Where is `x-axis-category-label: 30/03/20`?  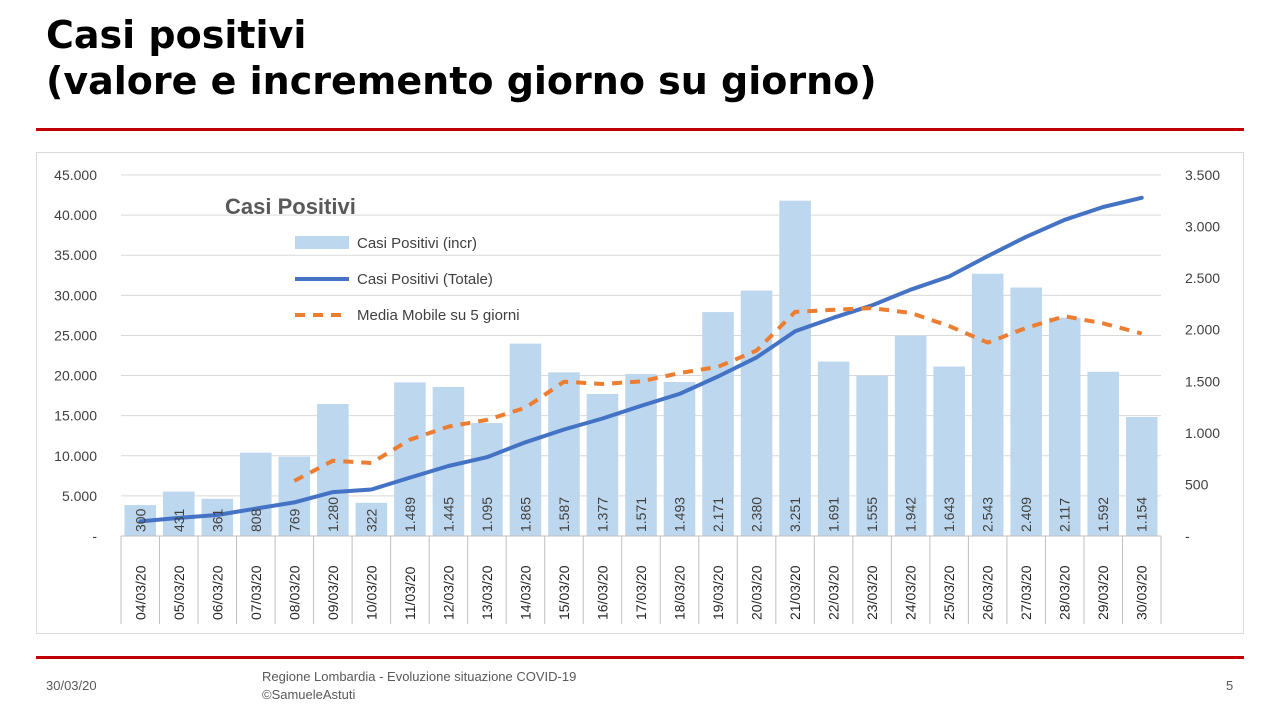 x-axis-category-label: 30/03/20 is located at coordinates (1142, 592).